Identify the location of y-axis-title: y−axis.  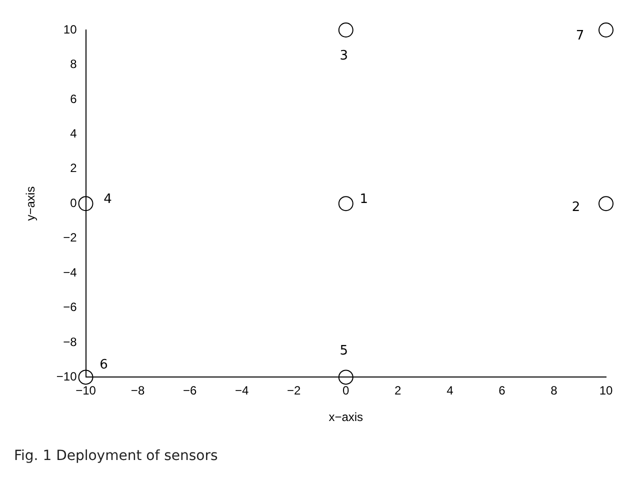
(31, 203).